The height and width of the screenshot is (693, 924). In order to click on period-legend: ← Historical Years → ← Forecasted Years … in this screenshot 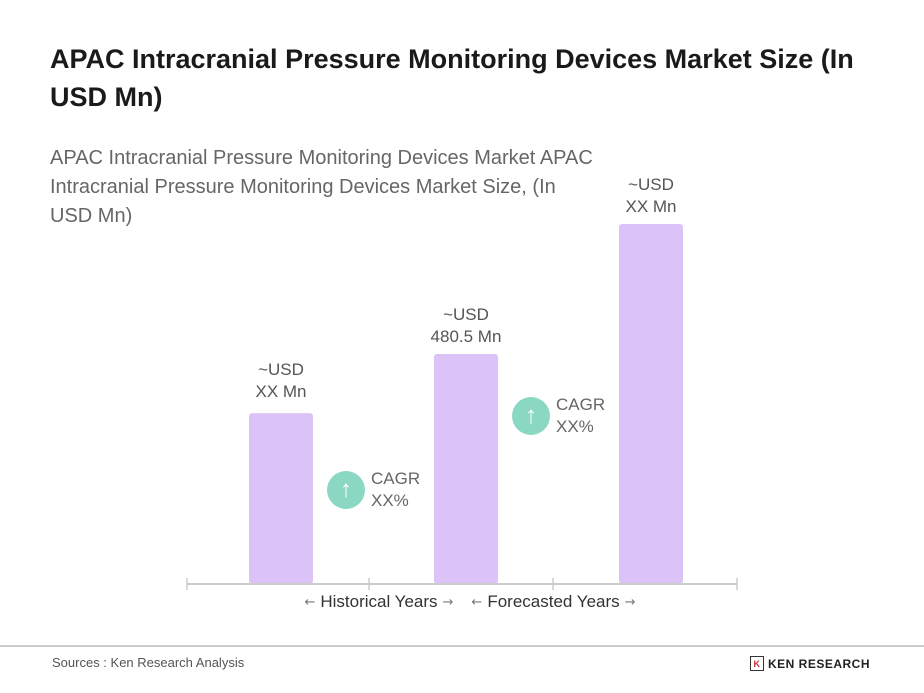, I will do `click(470, 602)`.